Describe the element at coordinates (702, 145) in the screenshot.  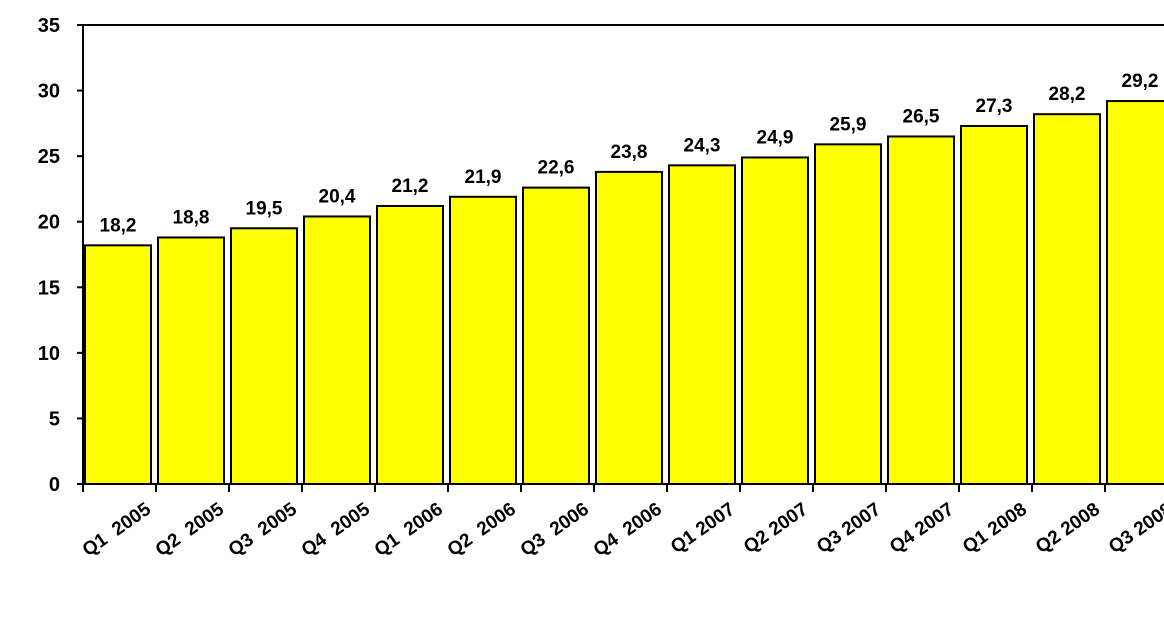
I see `data-label: 24,3` at that location.